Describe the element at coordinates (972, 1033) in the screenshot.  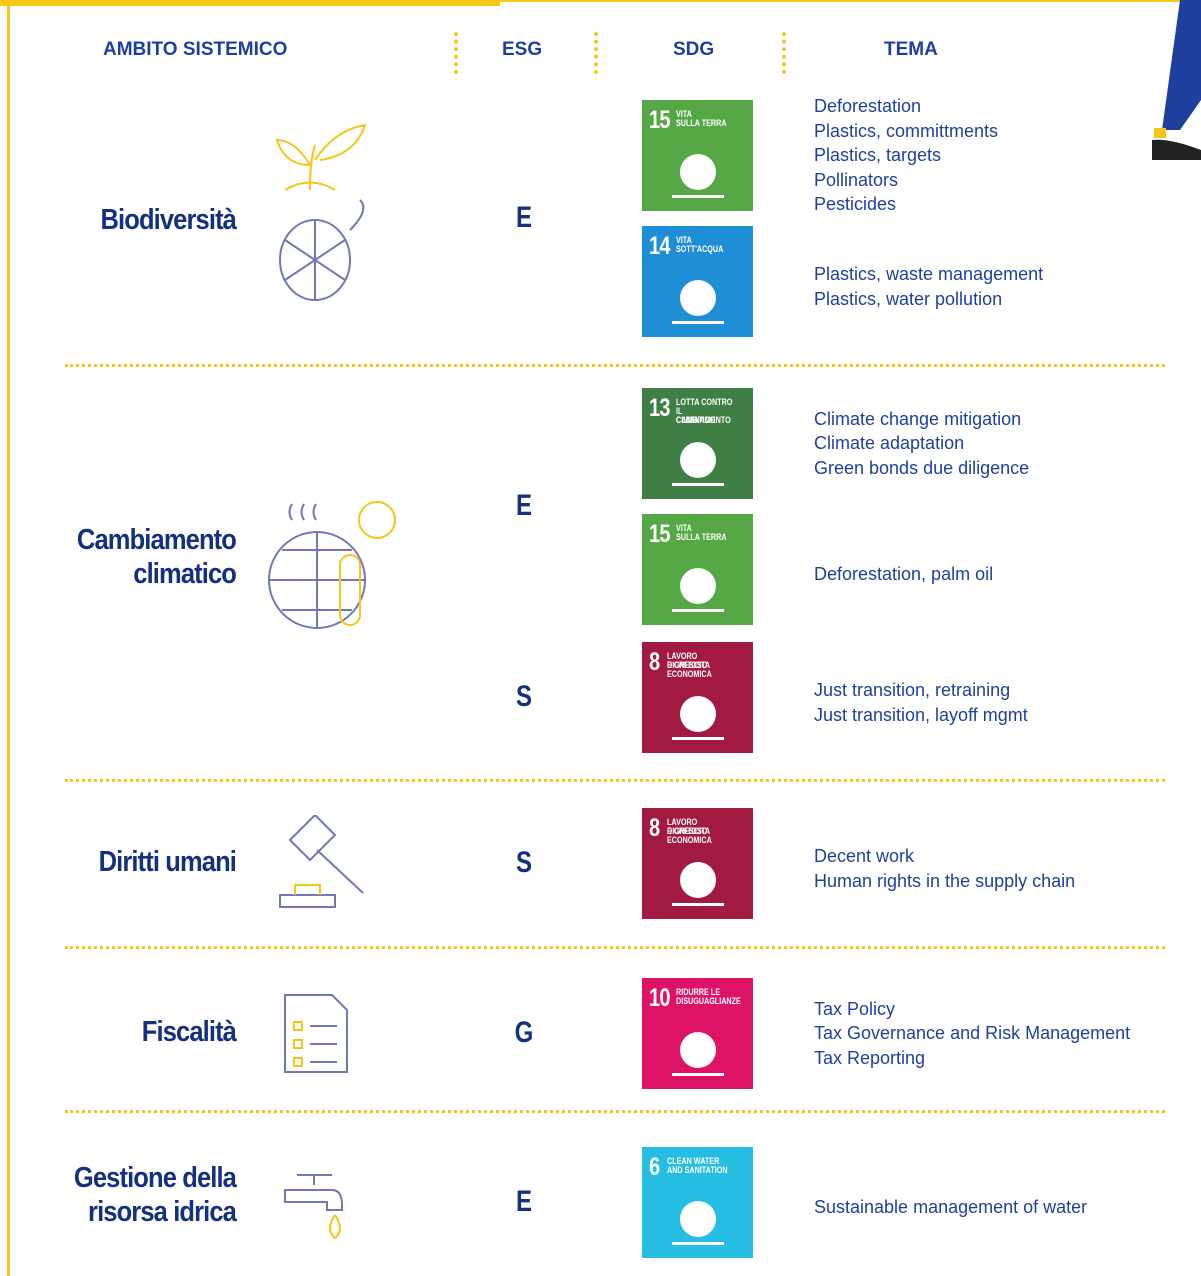
I see `theme: Tax Governance and Risk Management` at that location.